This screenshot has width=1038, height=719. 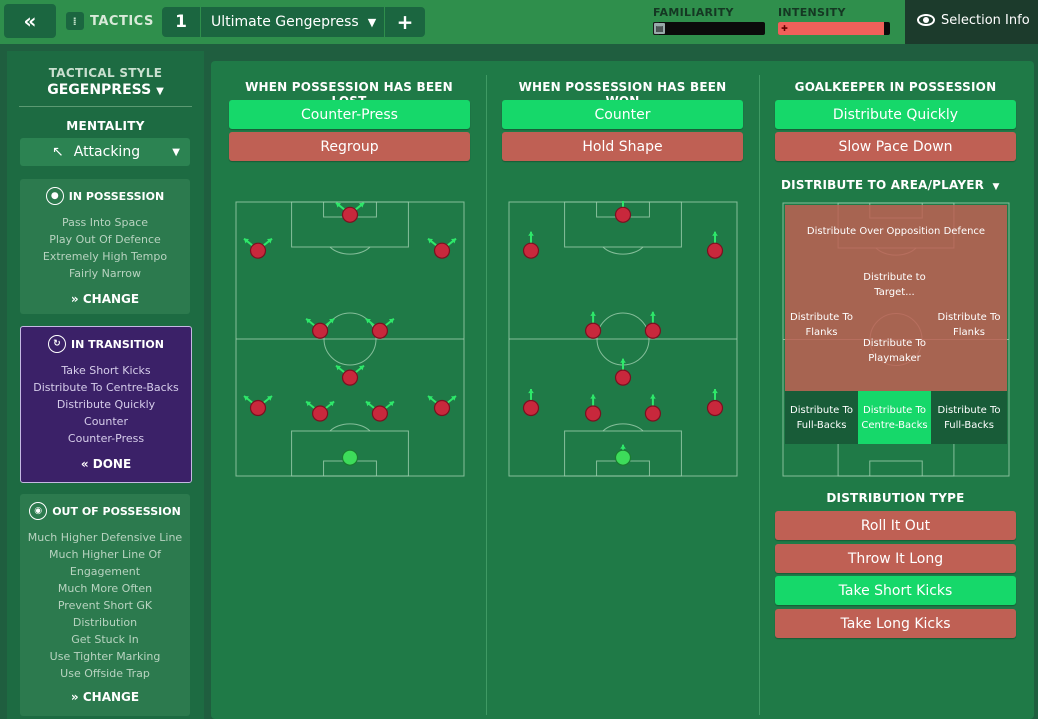 What do you see at coordinates (926, 20) in the screenshot?
I see `eye-icon` at bounding box center [926, 20].